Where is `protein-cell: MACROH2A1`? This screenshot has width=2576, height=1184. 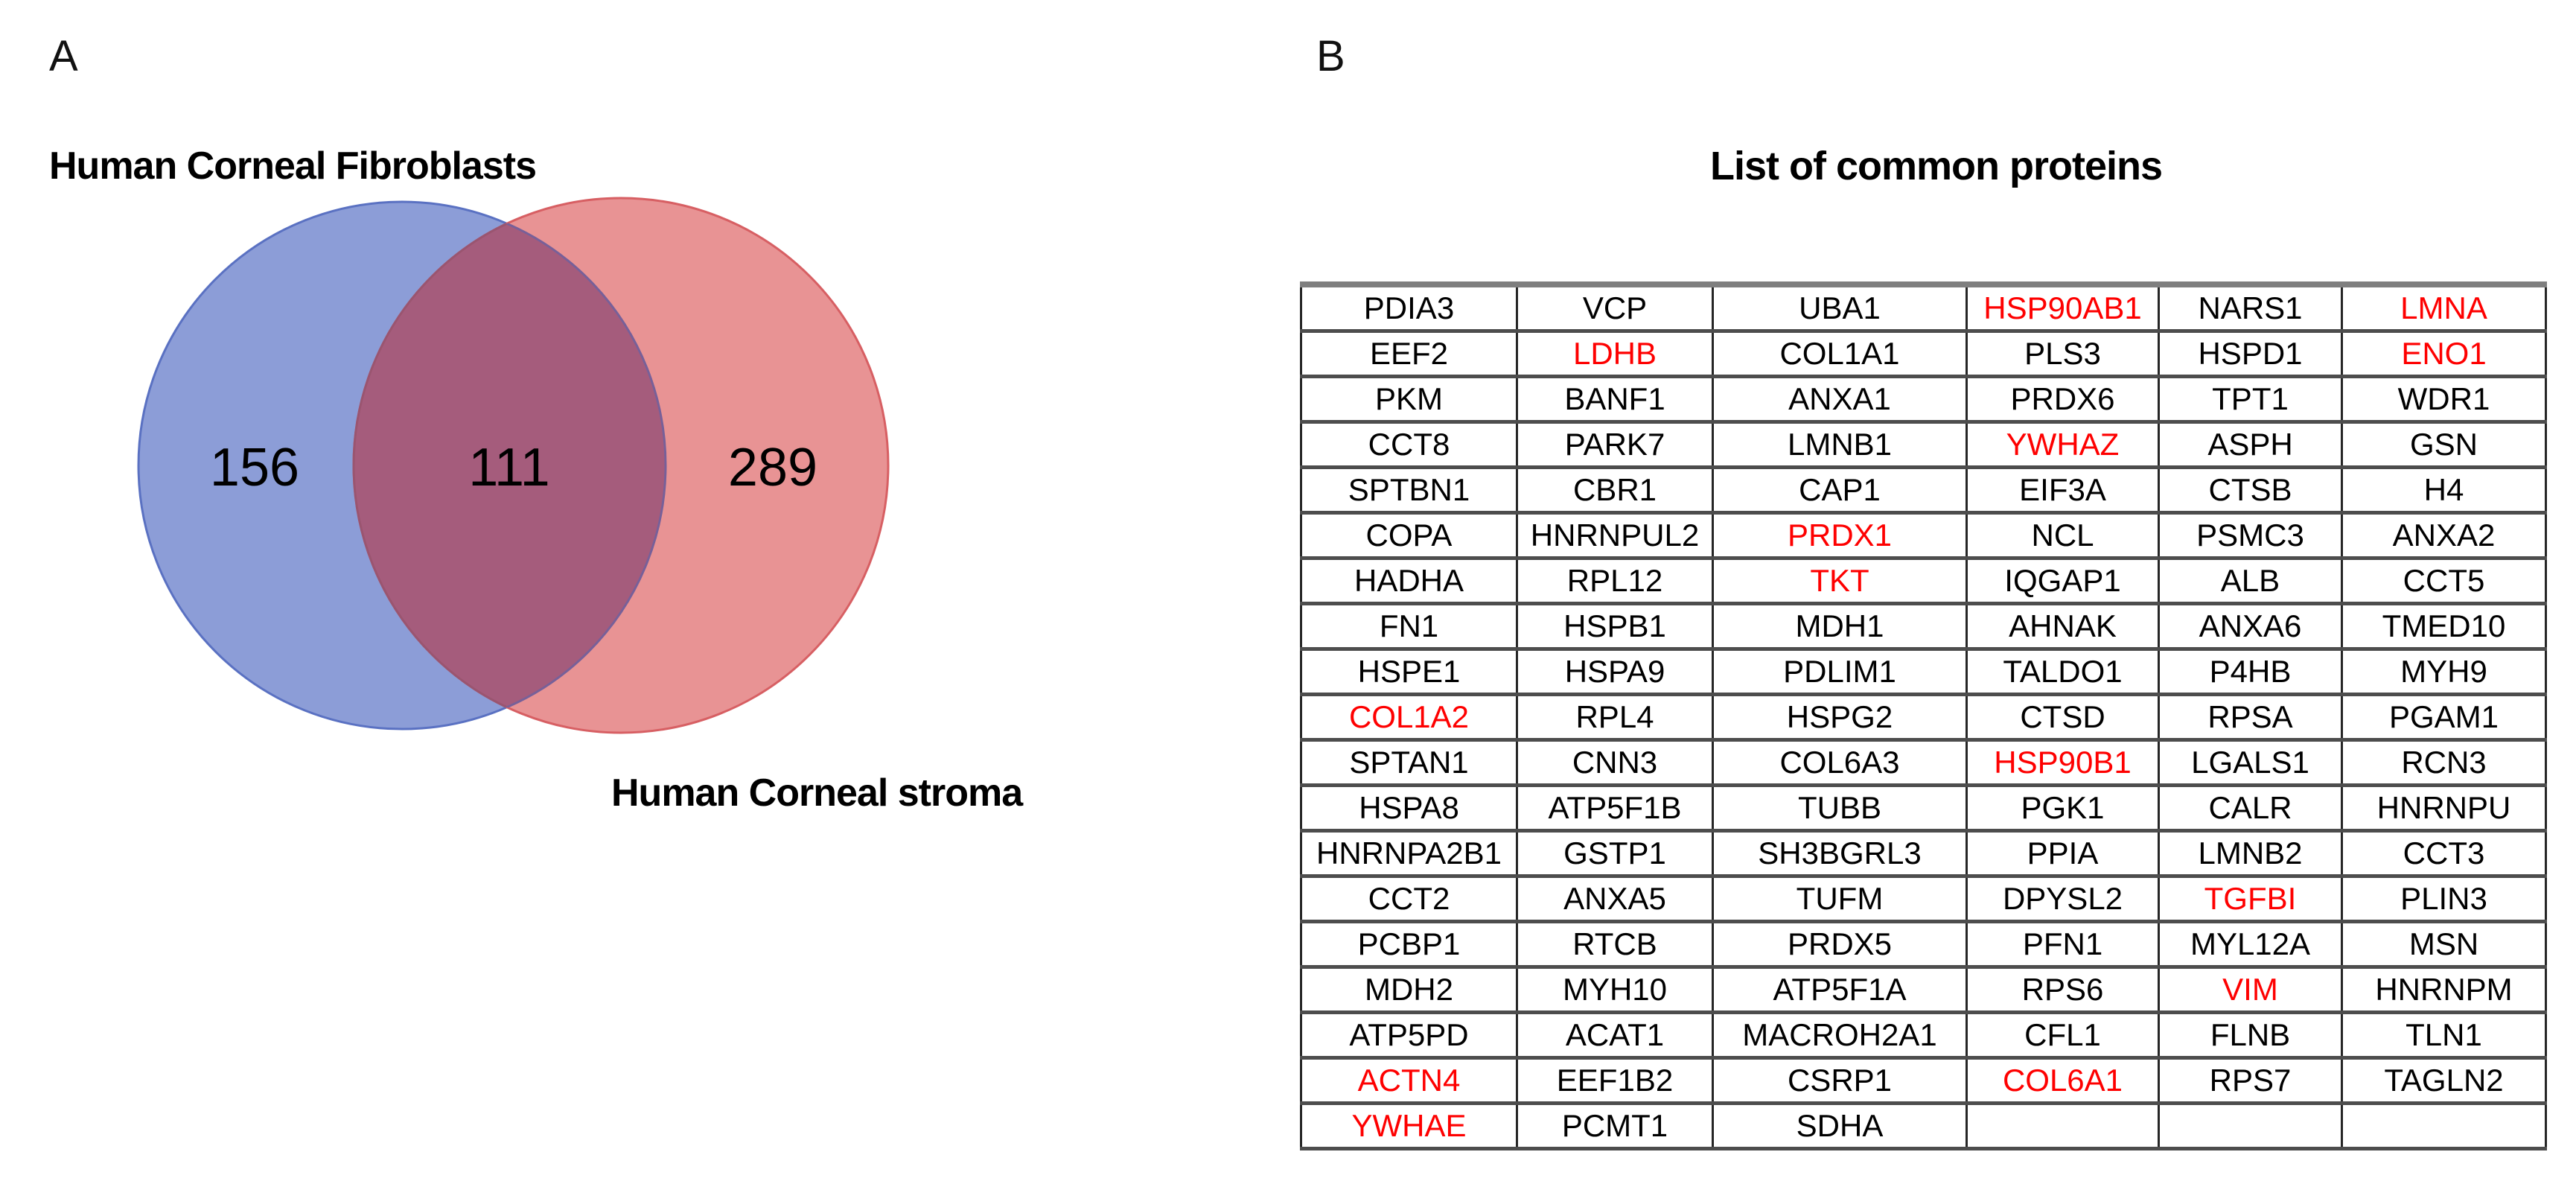
protein-cell: MACROH2A1 is located at coordinates (1840, 1035).